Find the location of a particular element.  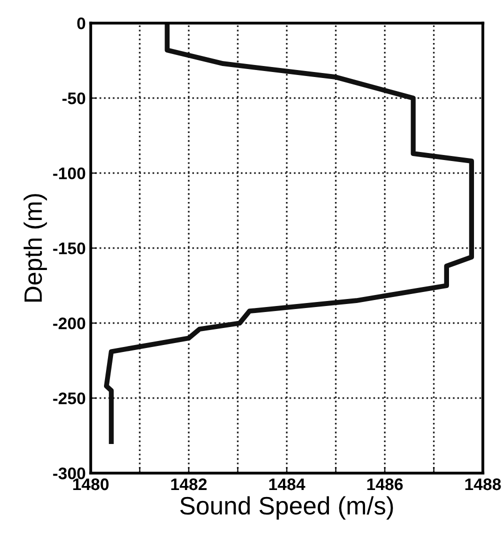

x-tick-label: 1482 is located at coordinates (189, 484).